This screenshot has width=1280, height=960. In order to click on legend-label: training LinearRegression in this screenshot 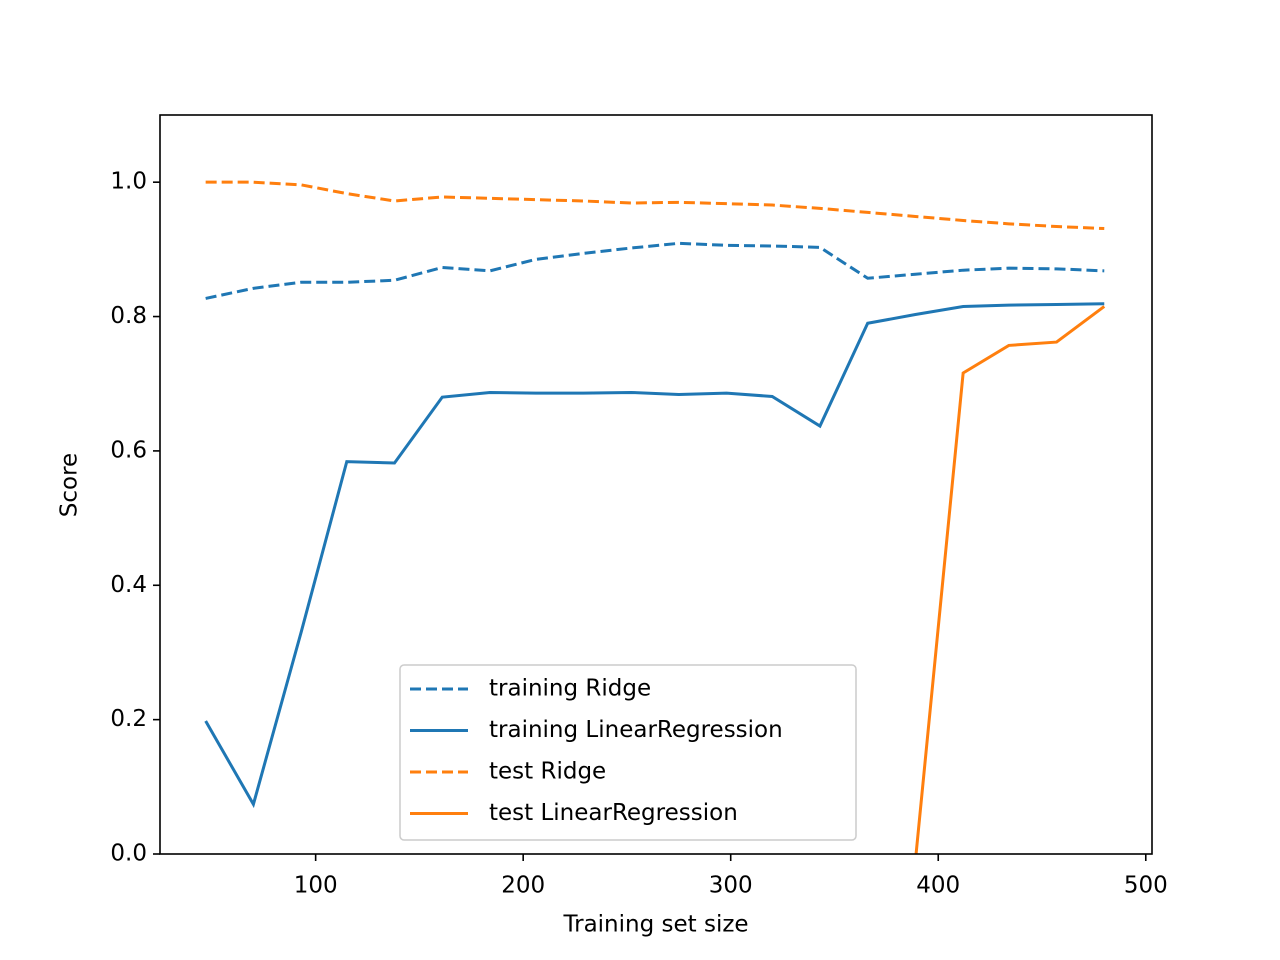, I will do `click(636, 730)`.